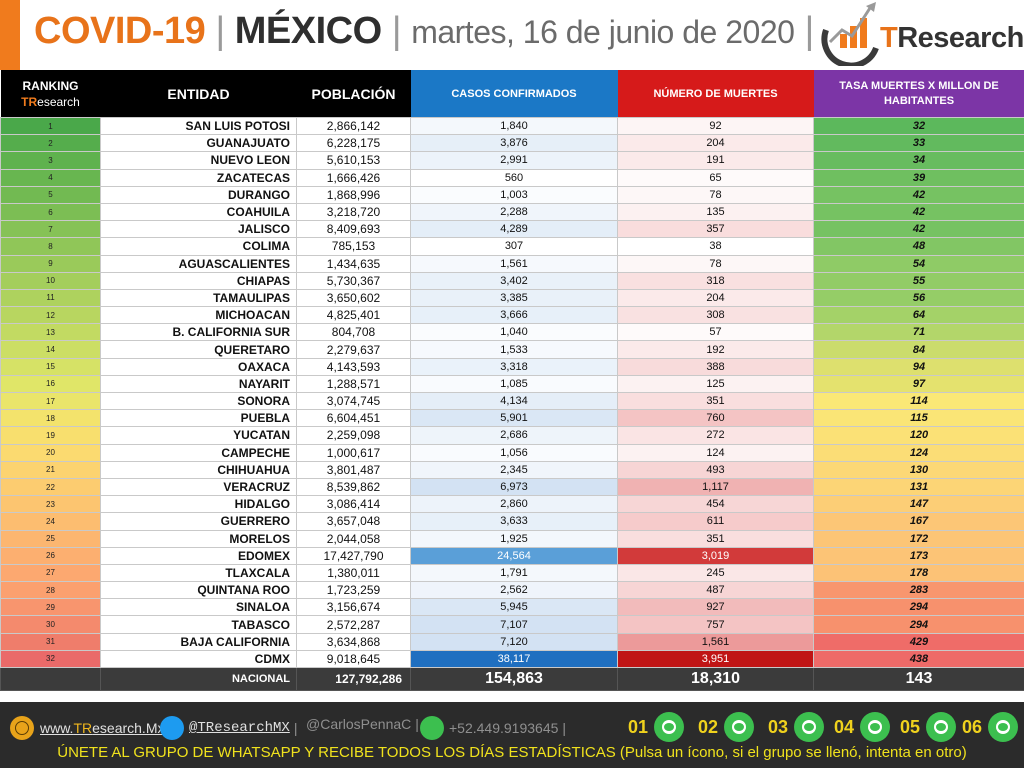  I want to click on website-link: www.TResearch.Mx |, so click(91, 728).